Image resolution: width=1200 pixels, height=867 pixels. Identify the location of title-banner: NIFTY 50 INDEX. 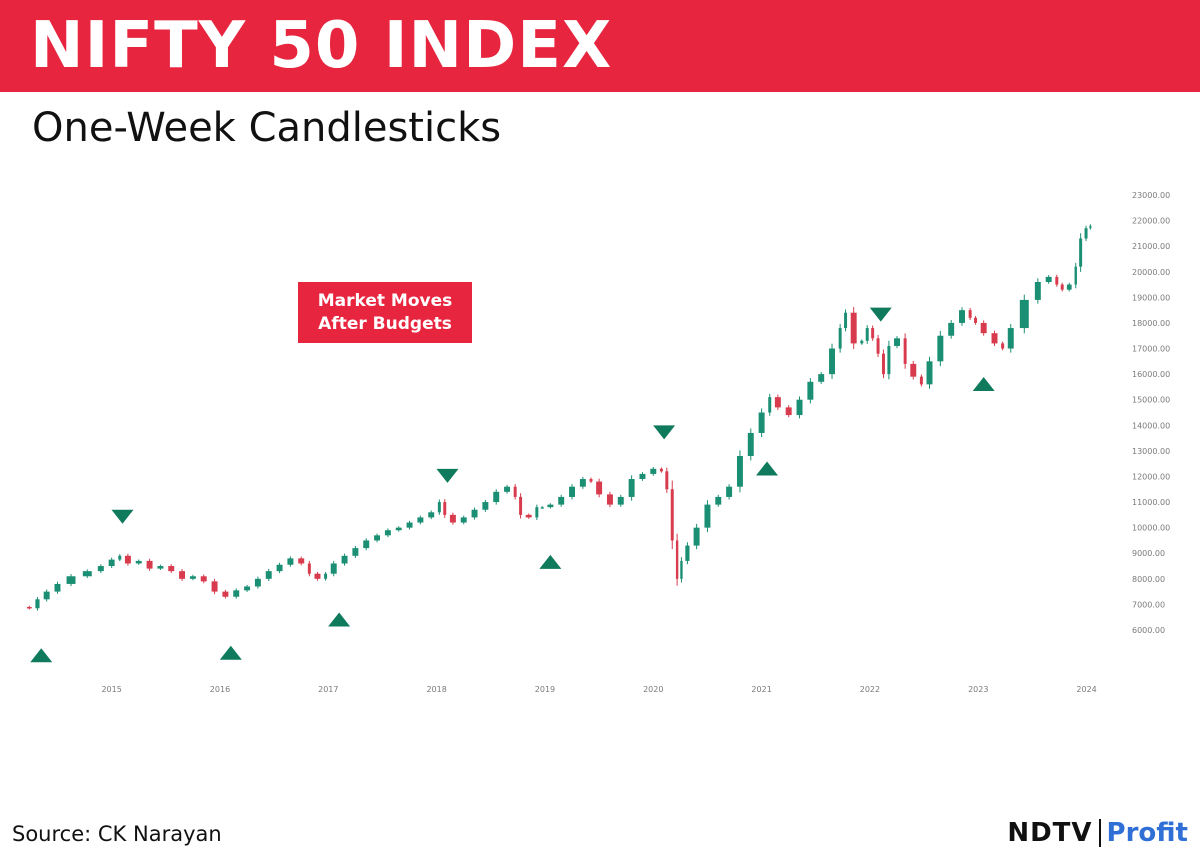
(600, 46).